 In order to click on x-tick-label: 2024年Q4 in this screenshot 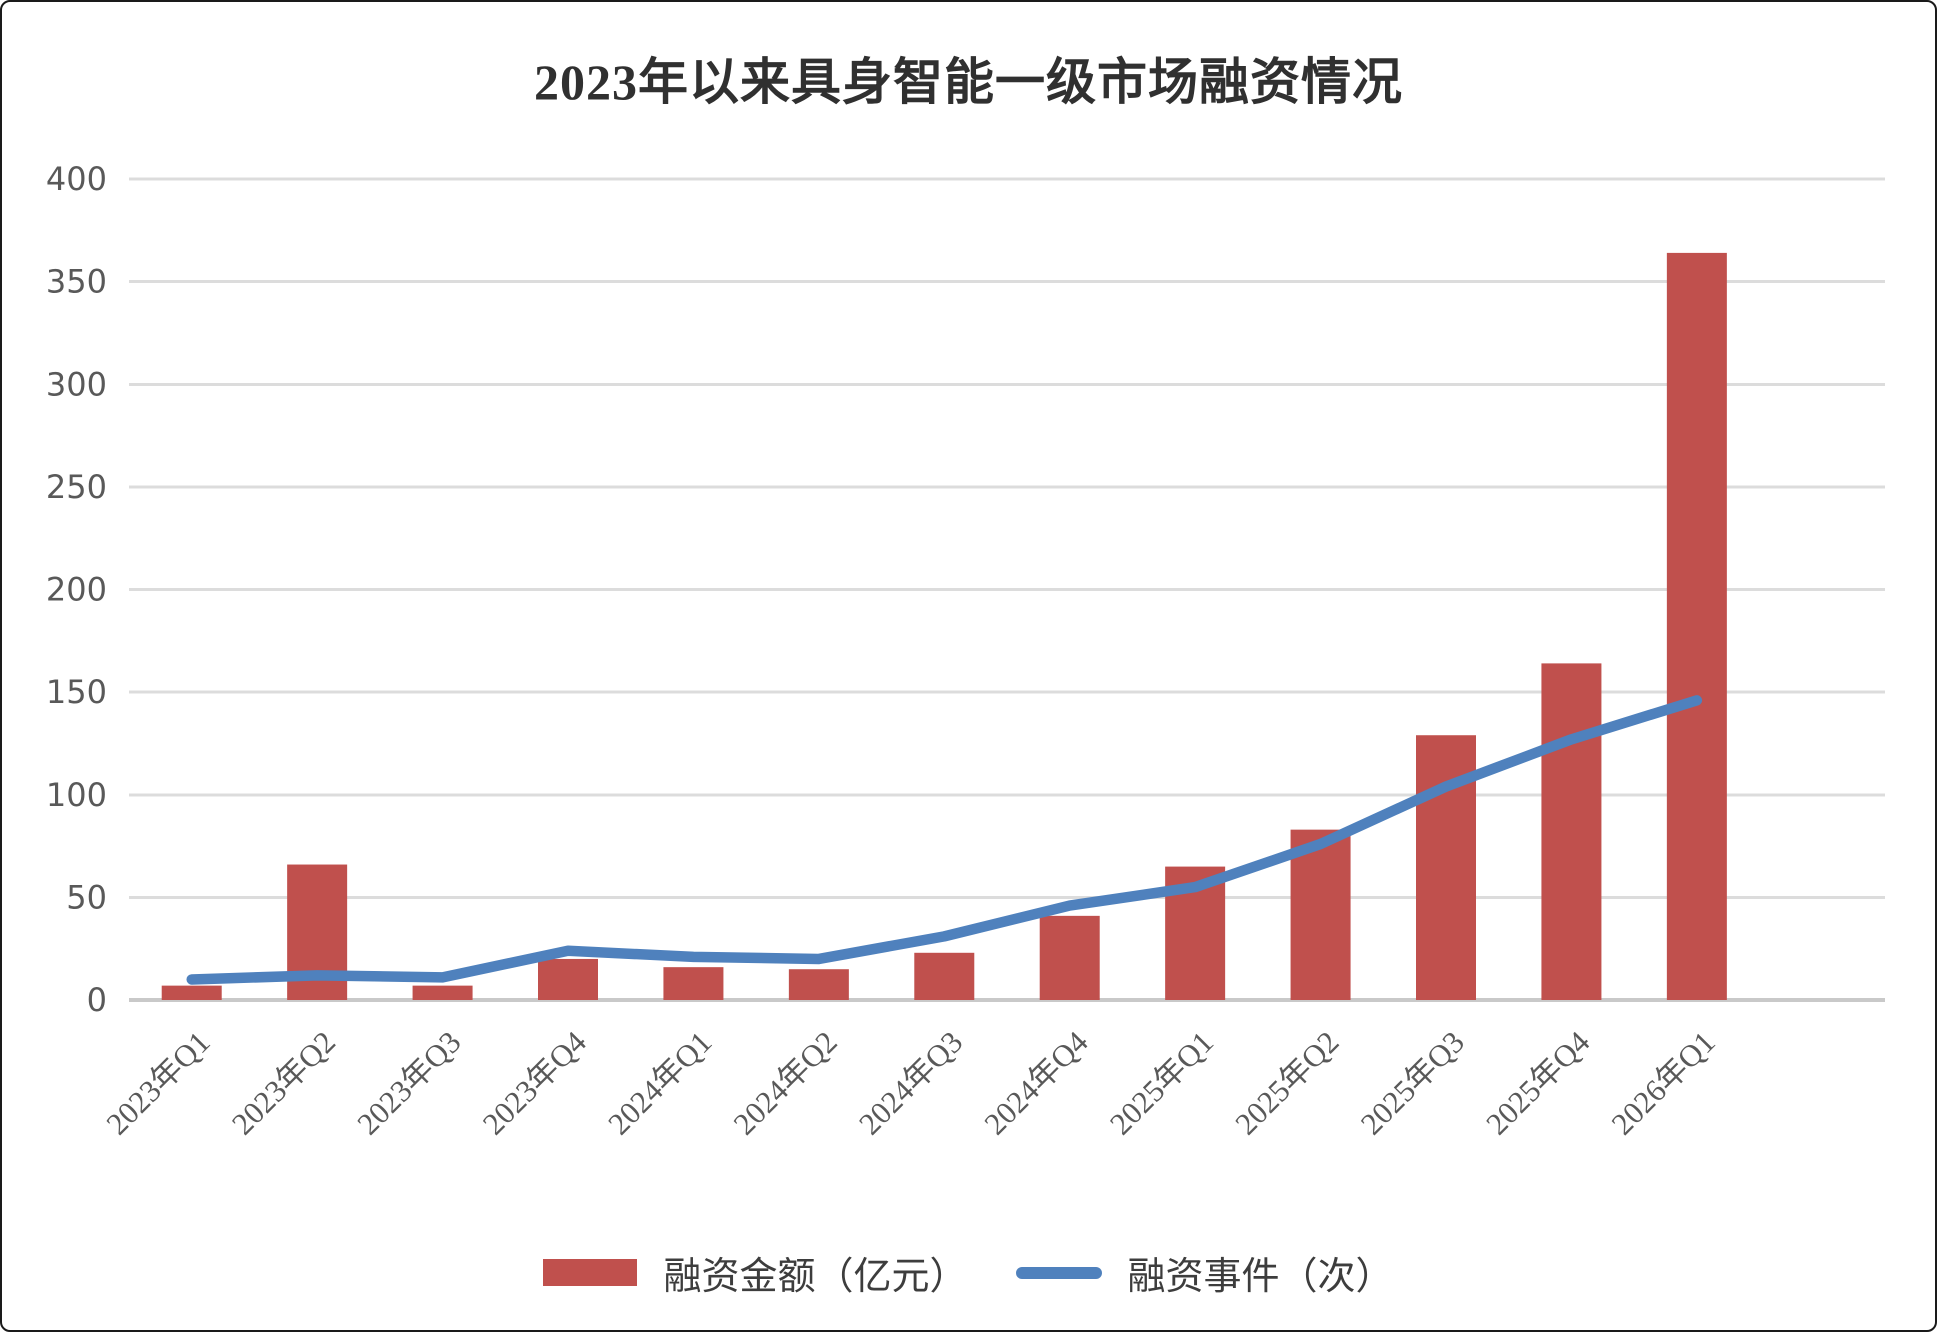, I will do `click(1036, 1083)`.